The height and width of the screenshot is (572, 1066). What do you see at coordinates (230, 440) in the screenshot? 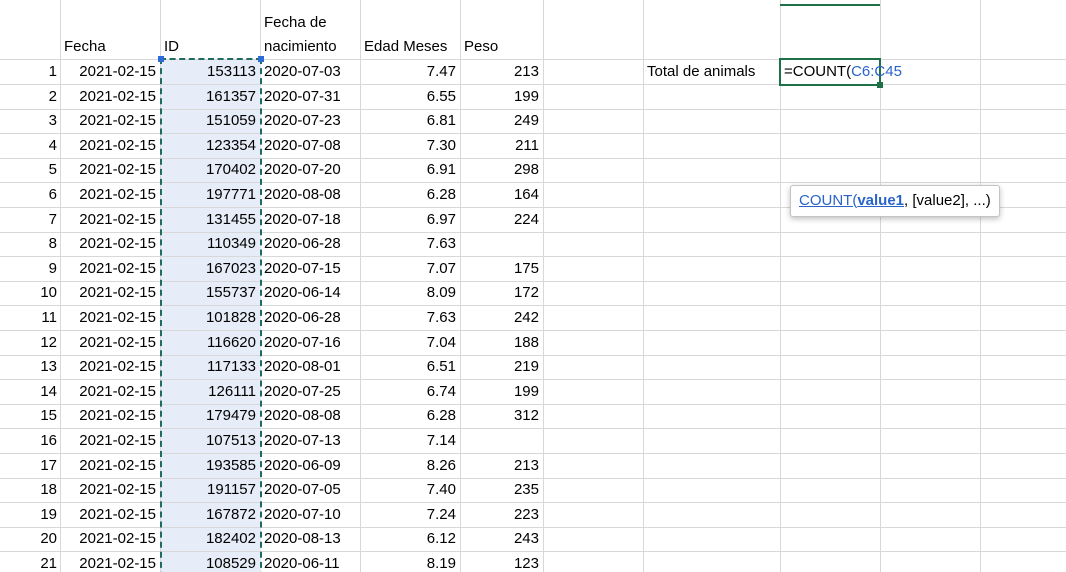
I see `cell-id: 107513` at bounding box center [230, 440].